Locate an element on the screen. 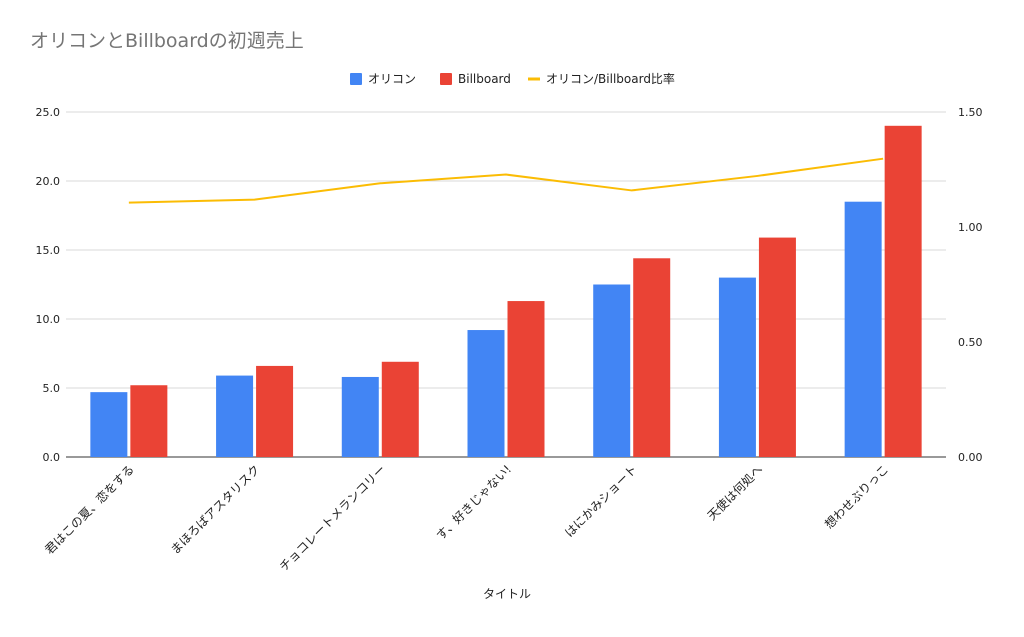  x-tick-label: 想わせぶりっこ is located at coordinates (856, 497).